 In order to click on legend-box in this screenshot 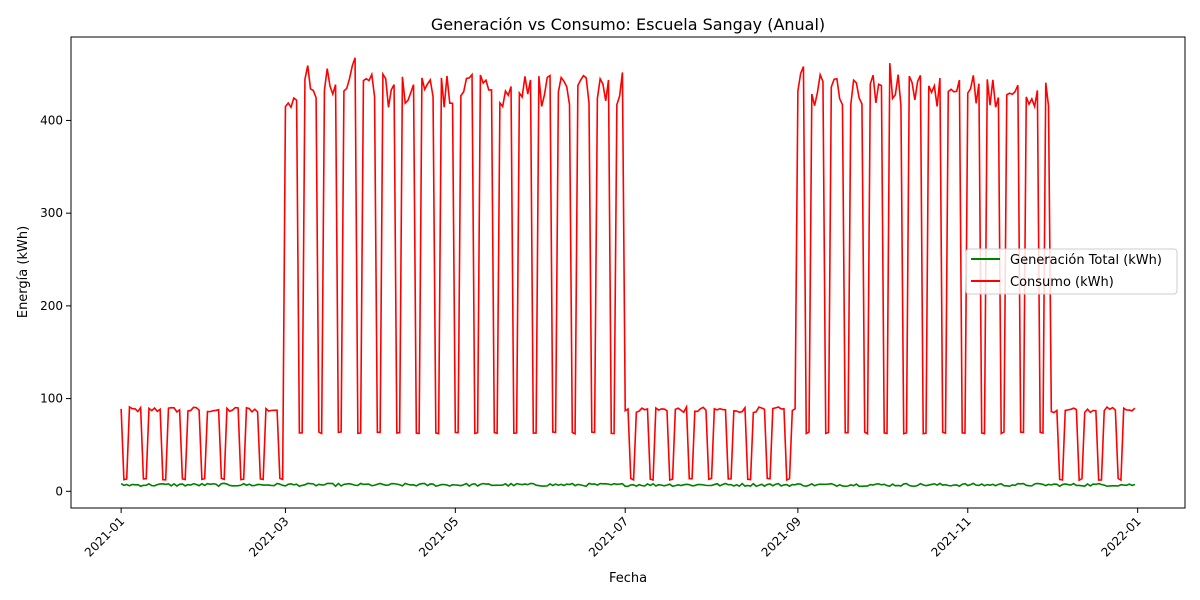, I will do `click(1071, 271)`.